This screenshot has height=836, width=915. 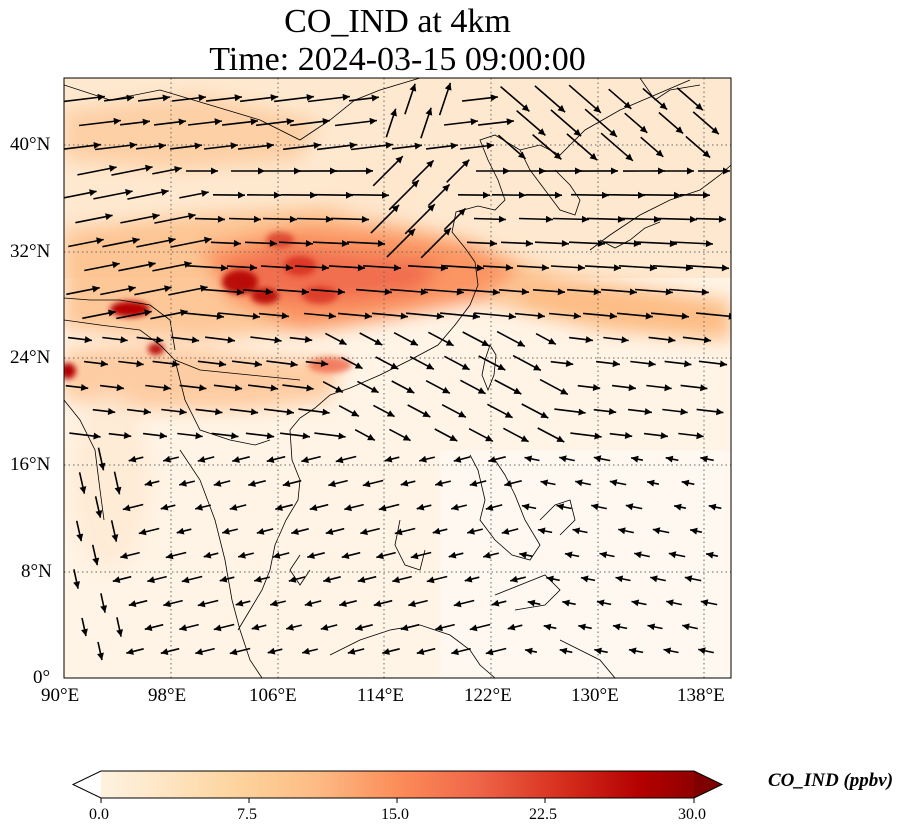 What do you see at coordinates (595, 695) in the screenshot?
I see `lon-tick-label: 130°E` at bounding box center [595, 695].